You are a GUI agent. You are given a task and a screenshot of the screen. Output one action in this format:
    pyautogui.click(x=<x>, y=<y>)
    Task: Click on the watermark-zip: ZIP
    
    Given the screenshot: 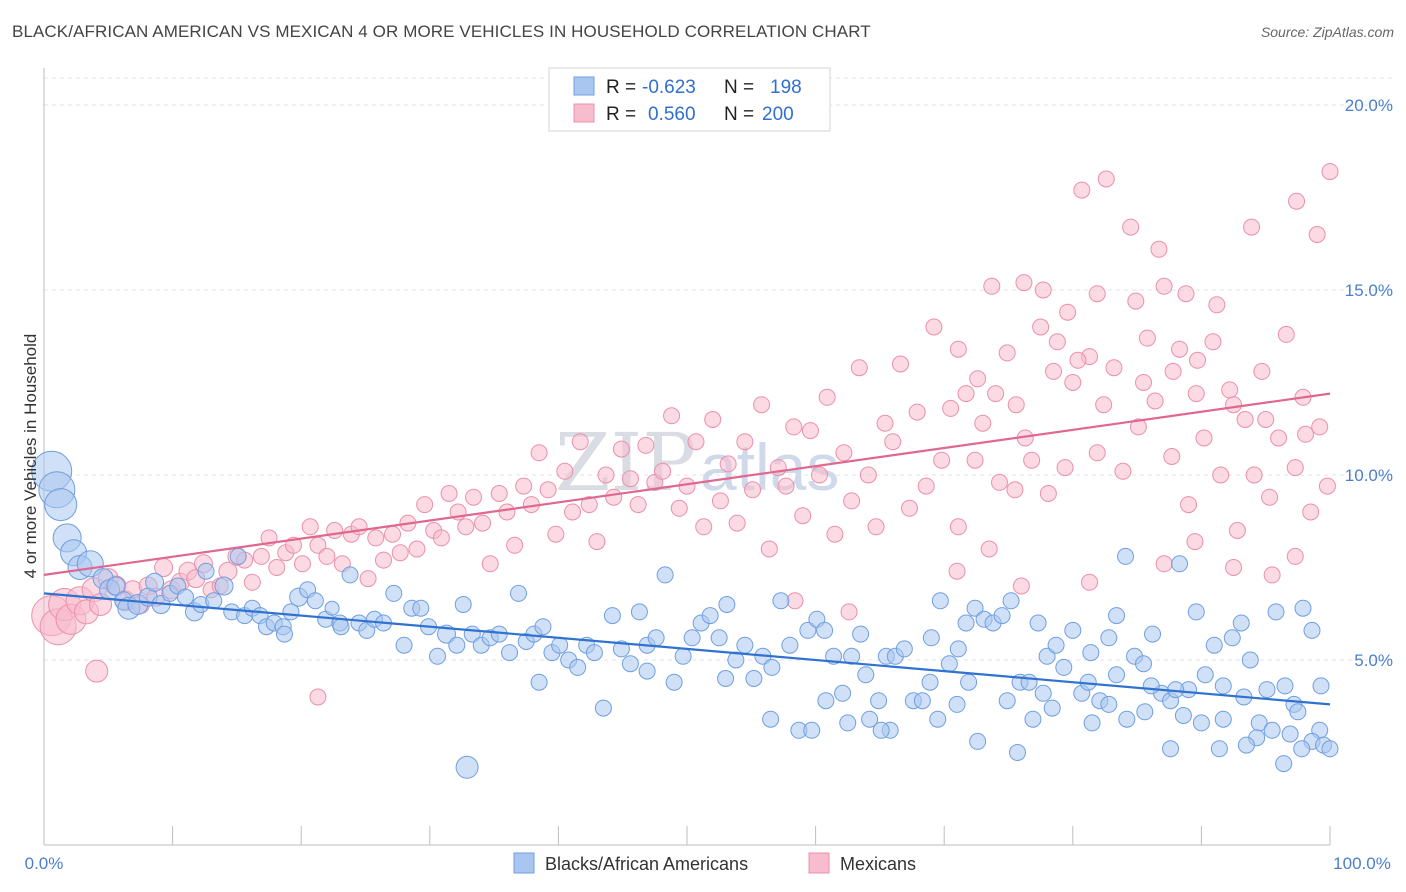 What is the action you would take?
    pyautogui.click(x=625, y=462)
    